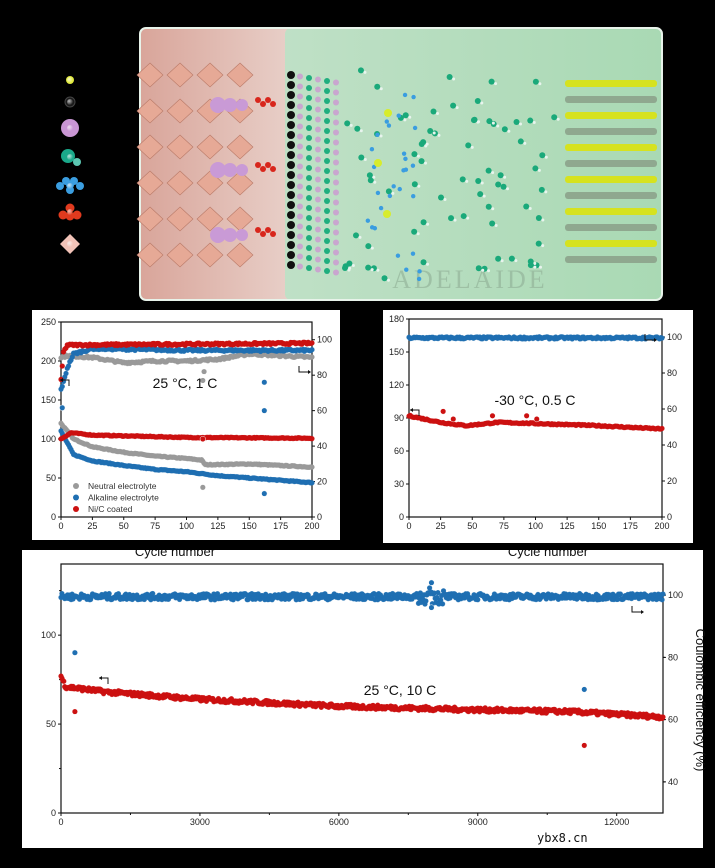  Describe the element at coordinates (104, 680) in the screenshot. I see `left-axis-pointer-arrow` at that location.